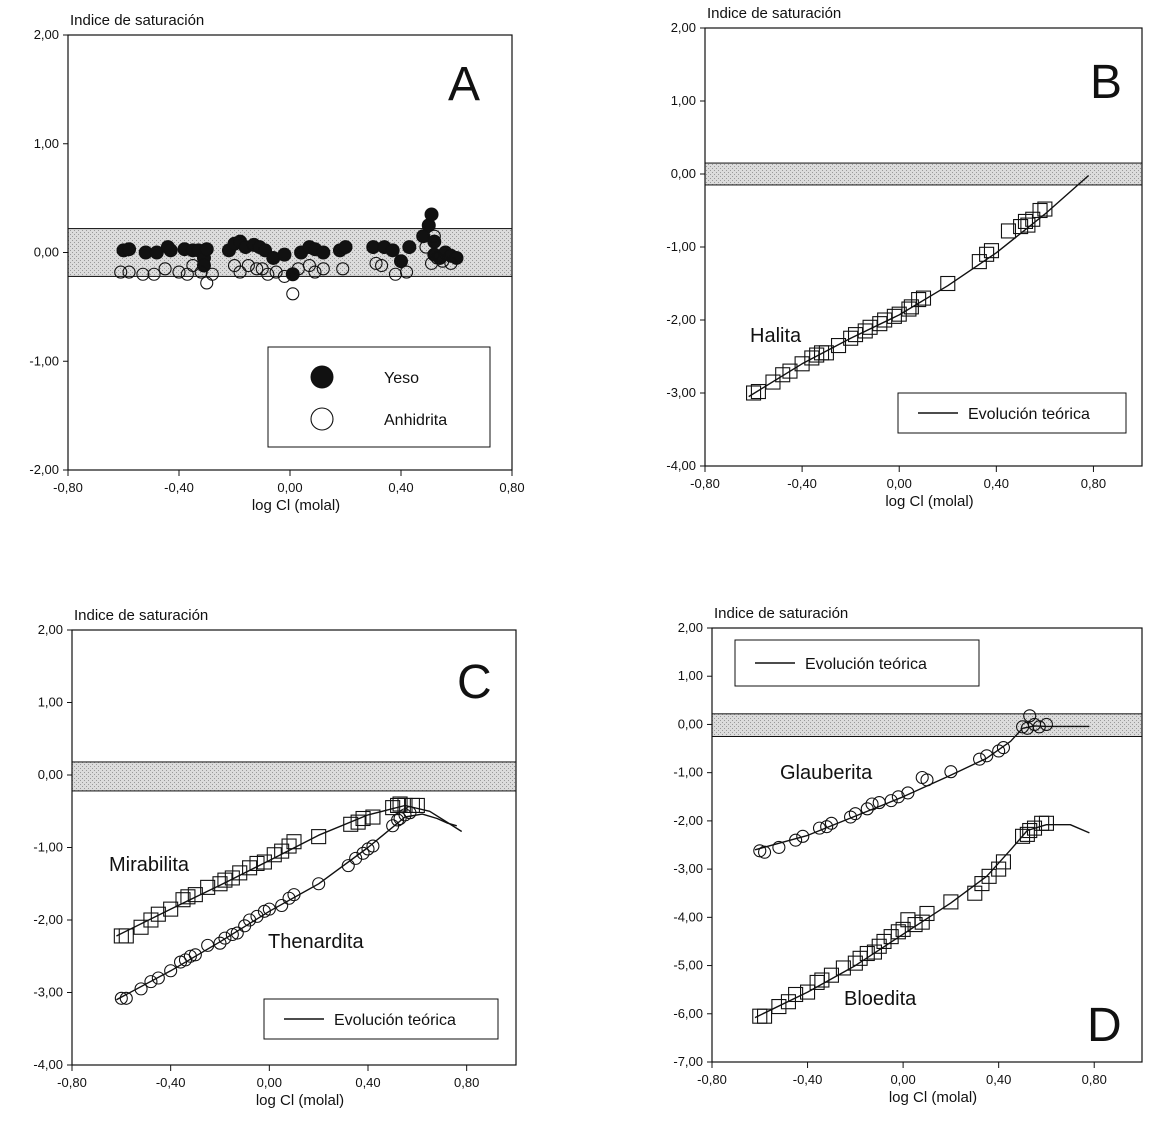 The width and height of the screenshot is (1152, 1129). Describe the element at coordinates (286, 265) in the screenshot. I see `series-anhidrita` at that location.